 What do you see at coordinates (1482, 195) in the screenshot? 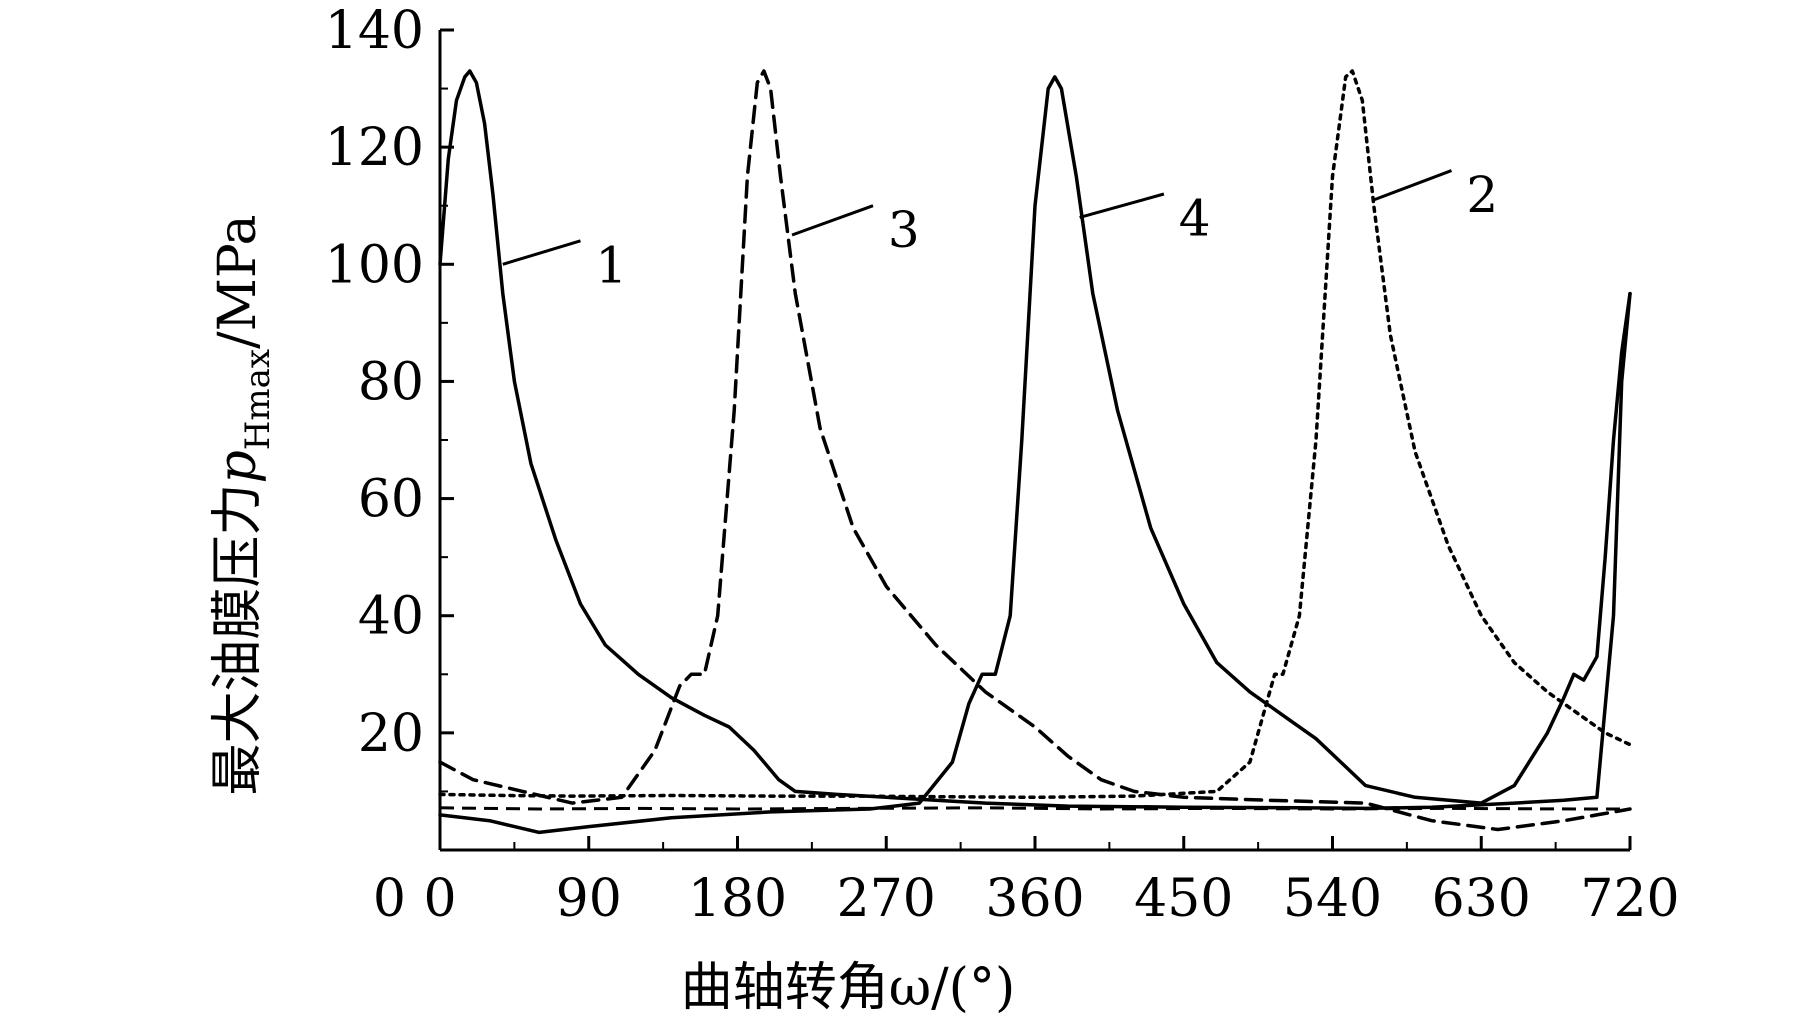
I see `curve-2-label: 2` at bounding box center [1482, 195].